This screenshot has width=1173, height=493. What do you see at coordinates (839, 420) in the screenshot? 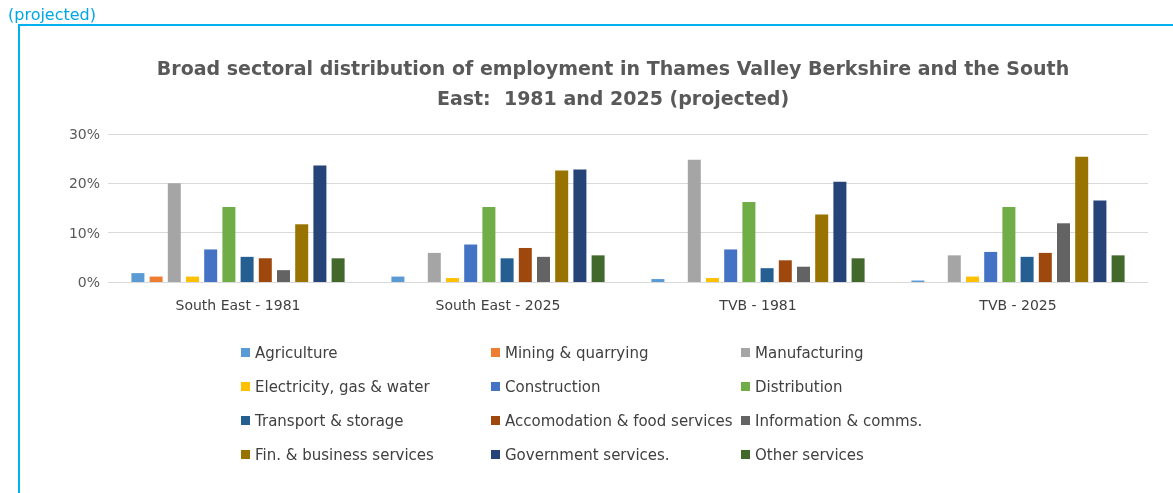
I see `legend-label: Information & comms.` at bounding box center [839, 420].